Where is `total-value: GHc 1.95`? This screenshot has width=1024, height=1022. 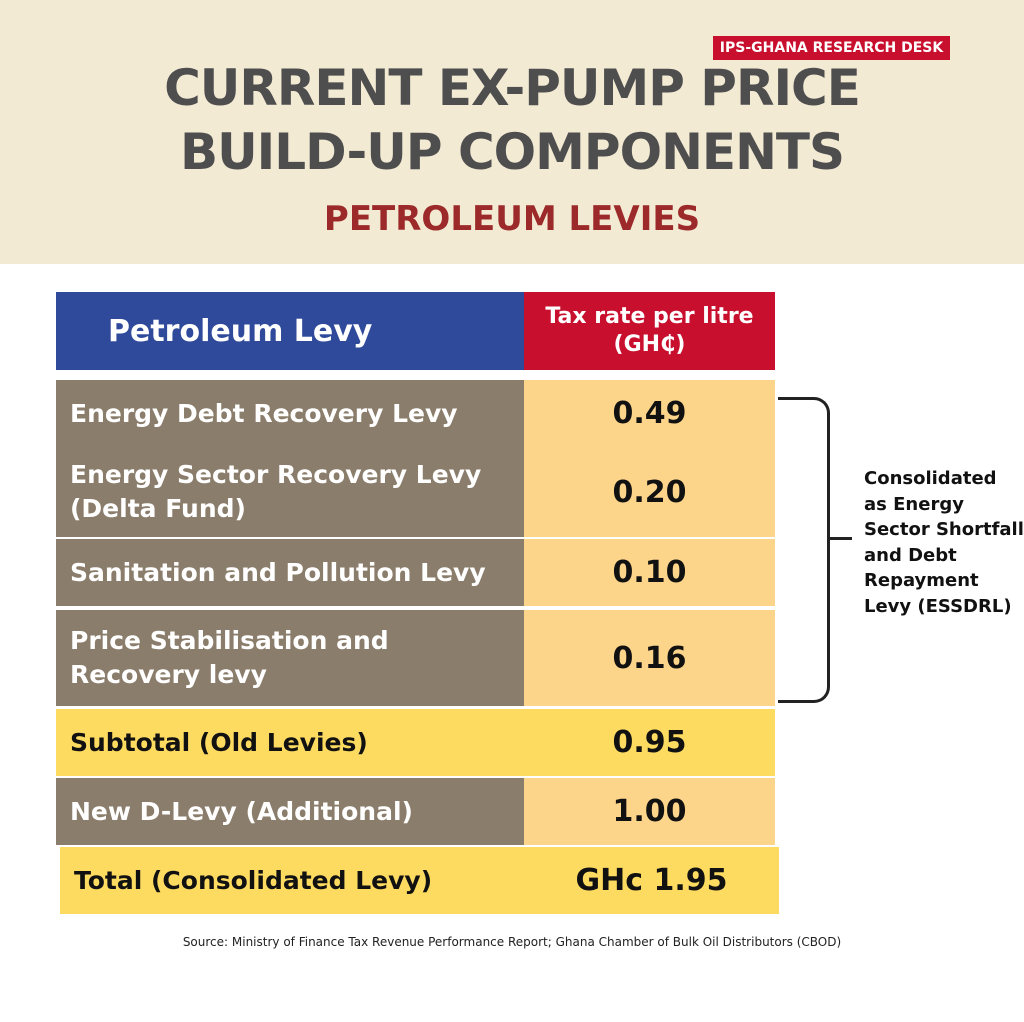 total-value: GHc 1.95 is located at coordinates (651, 880).